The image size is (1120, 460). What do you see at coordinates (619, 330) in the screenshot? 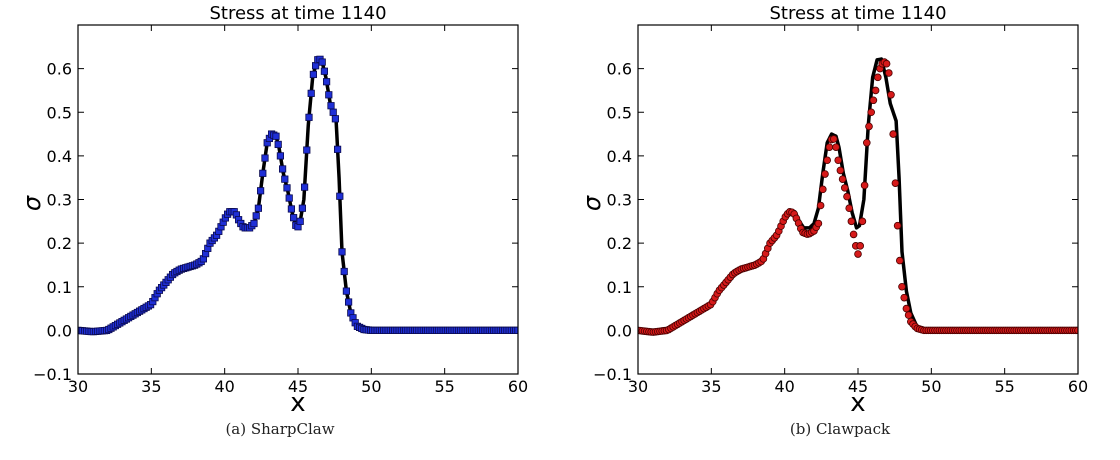
I see `y-tick-label: 0.0` at bounding box center [619, 330].